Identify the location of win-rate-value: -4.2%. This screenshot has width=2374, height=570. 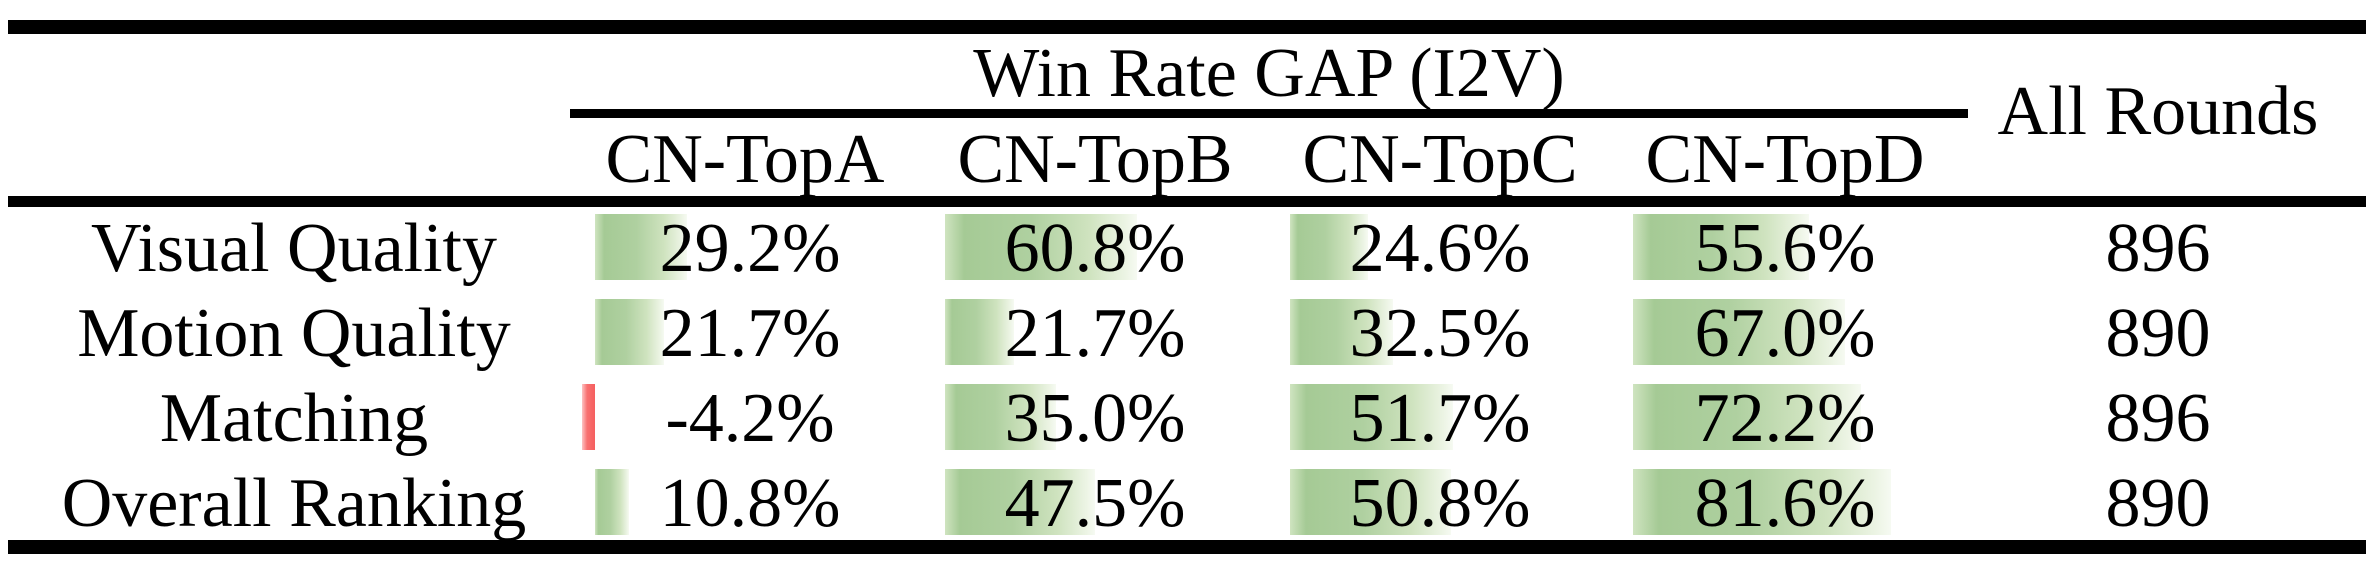
(750, 418).